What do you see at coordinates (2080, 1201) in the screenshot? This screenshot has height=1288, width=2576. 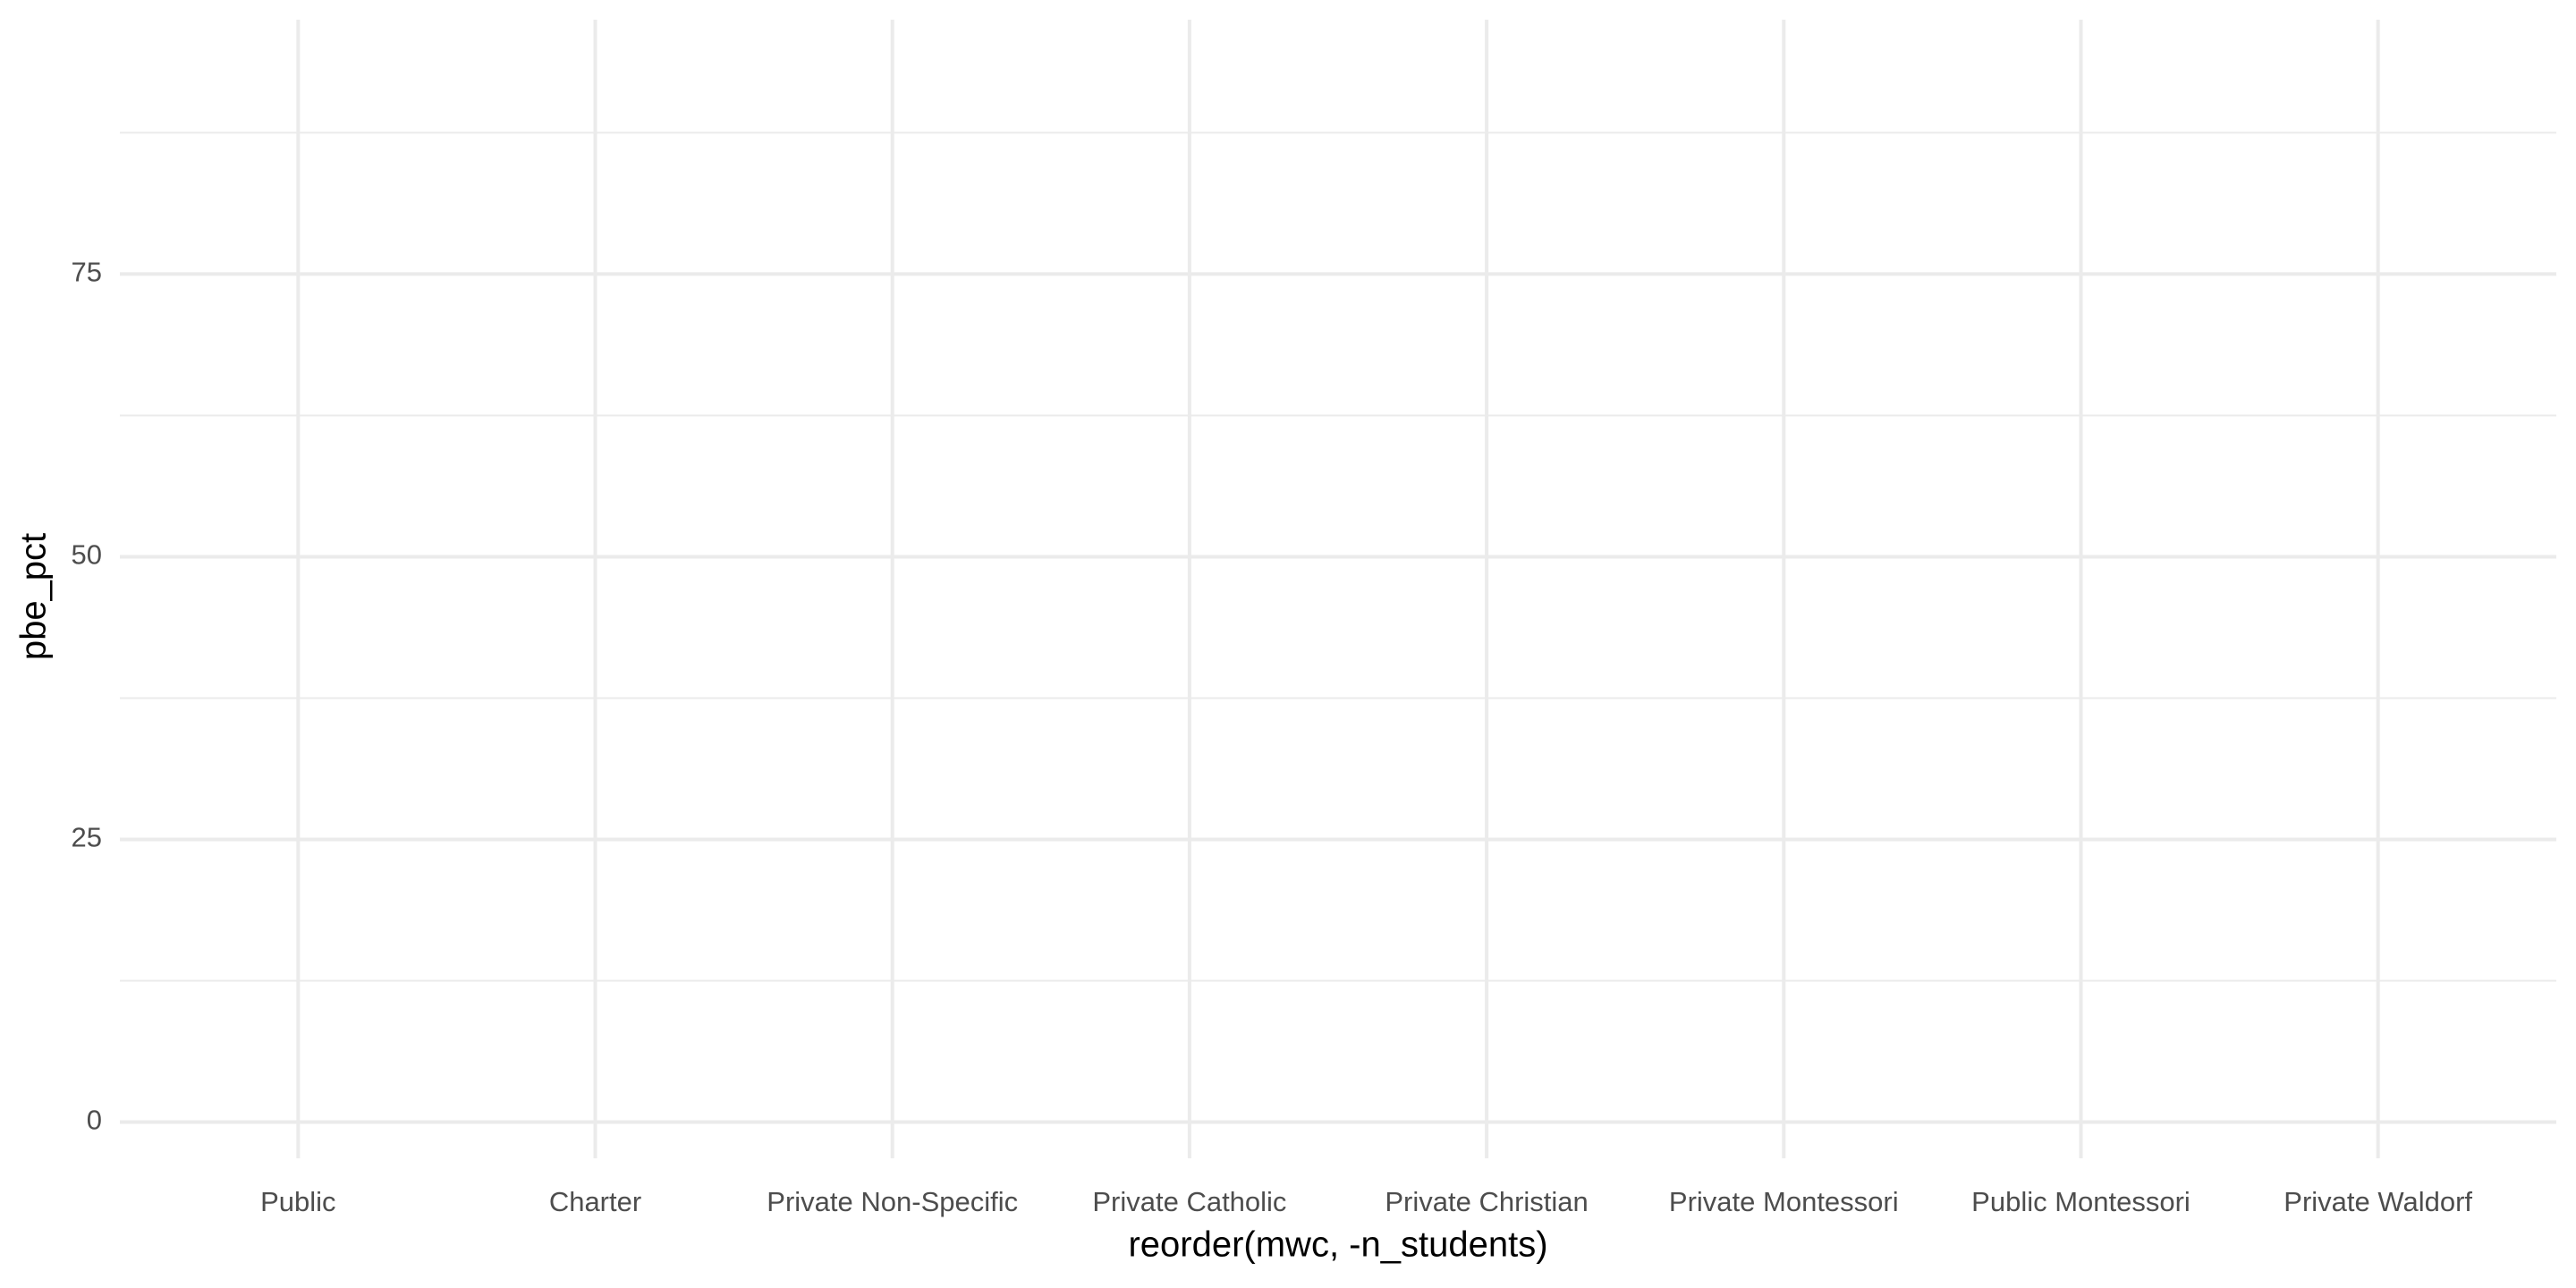 I see `x-tick-label: Public Montessori` at bounding box center [2080, 1201].